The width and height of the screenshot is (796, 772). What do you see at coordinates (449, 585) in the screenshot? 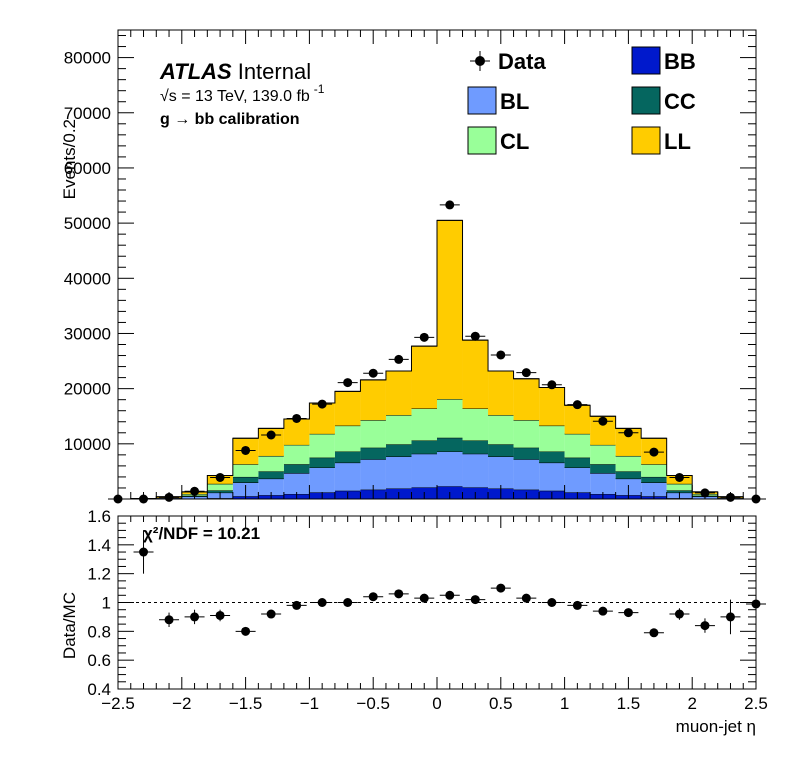
I see `ratio-points` at bounding box center [449, 585].